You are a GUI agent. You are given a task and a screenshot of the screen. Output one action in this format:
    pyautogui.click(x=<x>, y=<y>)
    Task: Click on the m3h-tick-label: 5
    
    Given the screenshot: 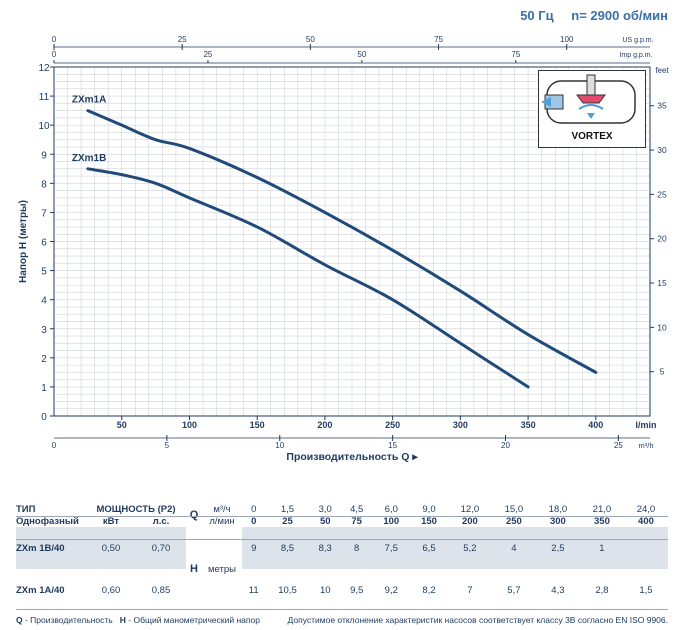 What is the action you would take?
    pyautogui.click(x=167, y=445)
    